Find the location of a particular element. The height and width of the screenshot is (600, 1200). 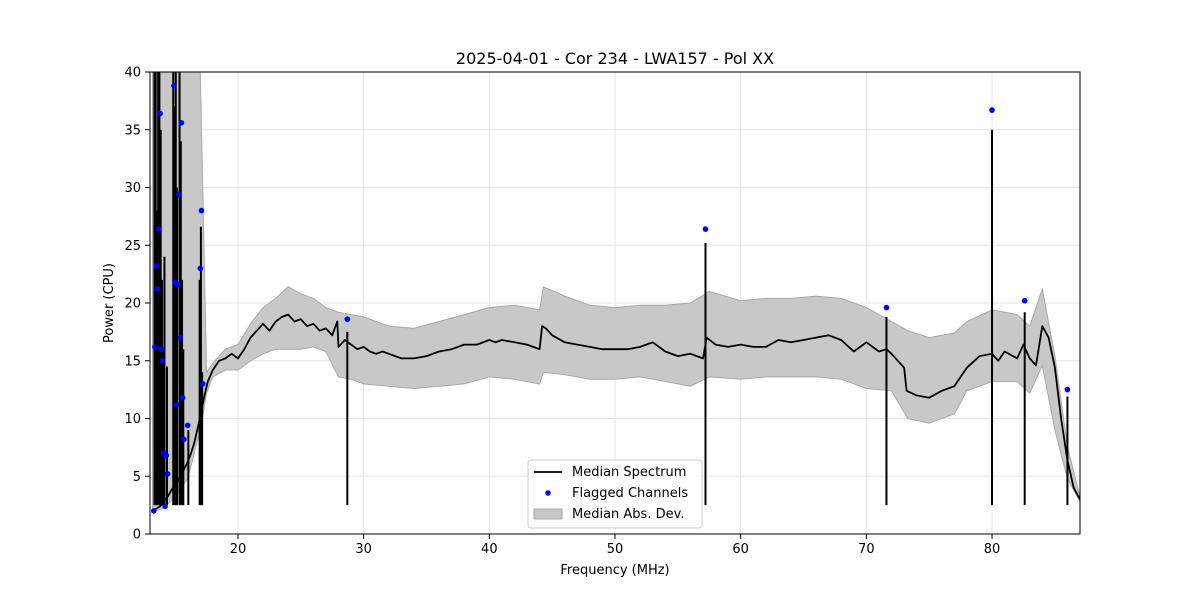

x-axis-label: Frequency (MHz) is located at coordinates (614, 570).